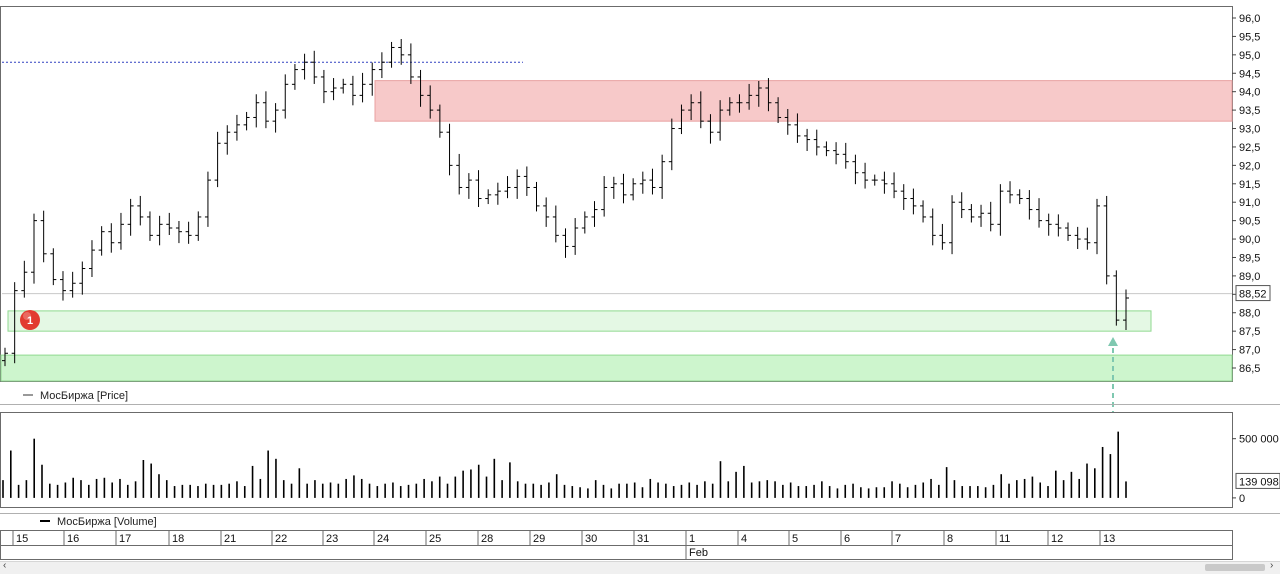 The image size is (1280, 574). I want to click on date-tick-label: 5, so click(795, 539).